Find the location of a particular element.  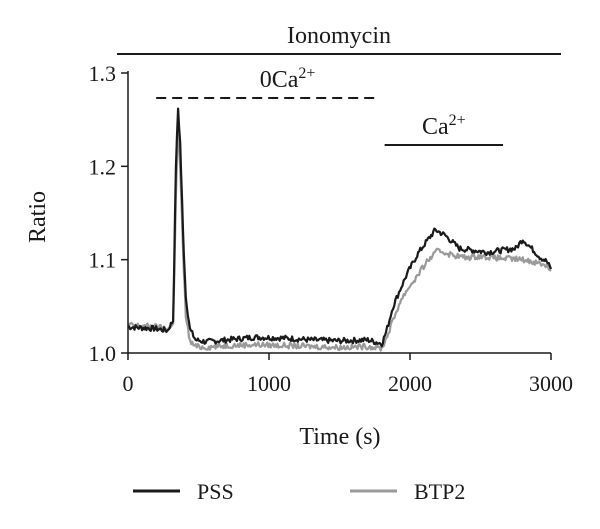

y-axis-label: Ratio is located at coordinates (38, 217).